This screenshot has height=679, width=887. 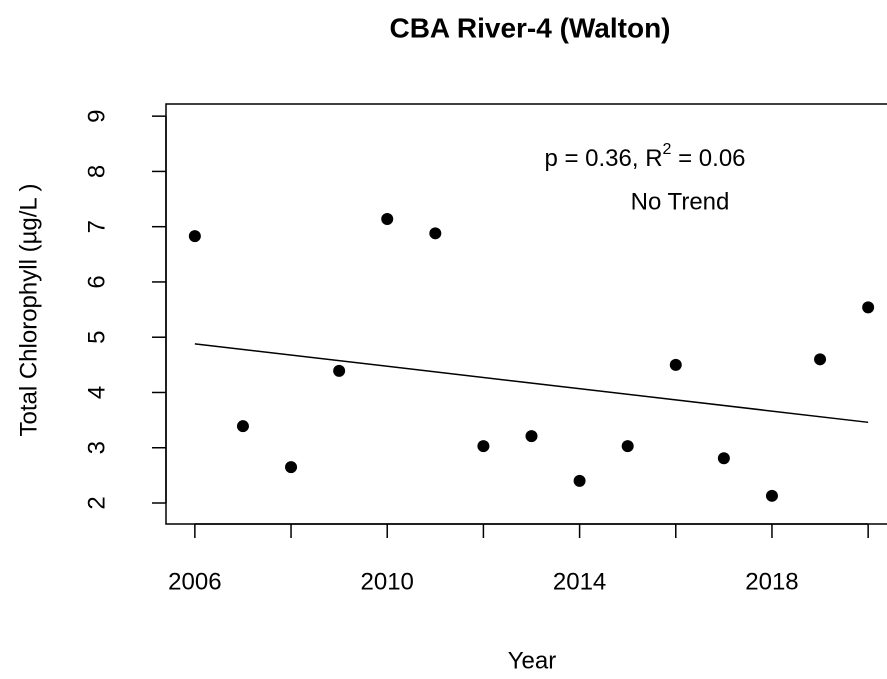 What do you see at coordinates (96, 447) in the screenshot?
I see `y-tick-label: 3` at bounding box center [96, 447].